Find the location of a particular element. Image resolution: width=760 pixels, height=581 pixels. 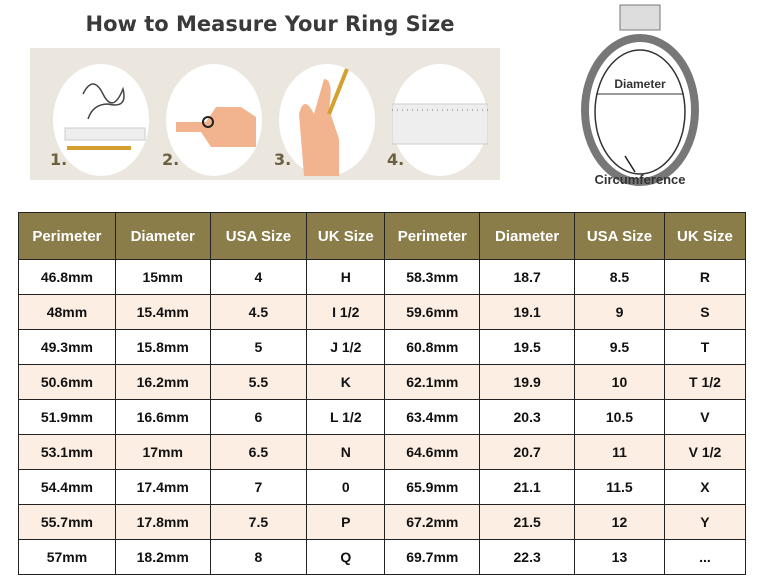

table-cell: 5.5 is located at coordinates (258, 382).